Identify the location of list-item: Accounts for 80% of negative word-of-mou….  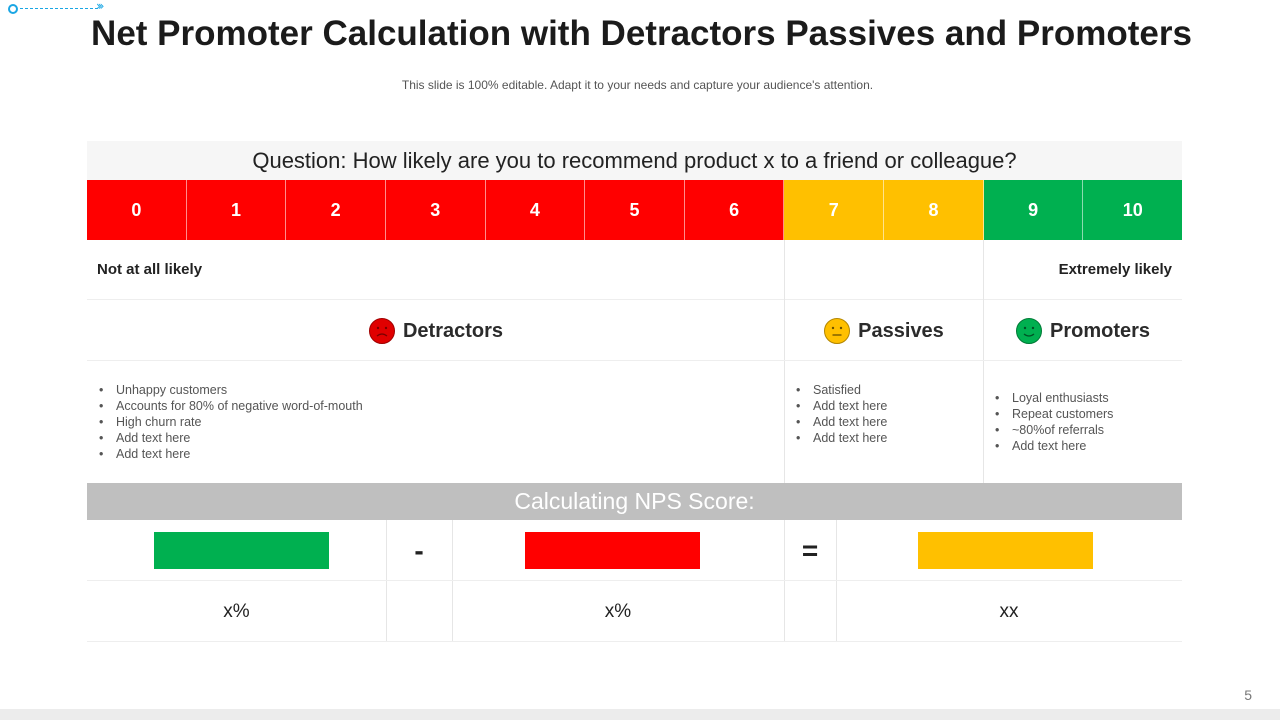
(437, 406).